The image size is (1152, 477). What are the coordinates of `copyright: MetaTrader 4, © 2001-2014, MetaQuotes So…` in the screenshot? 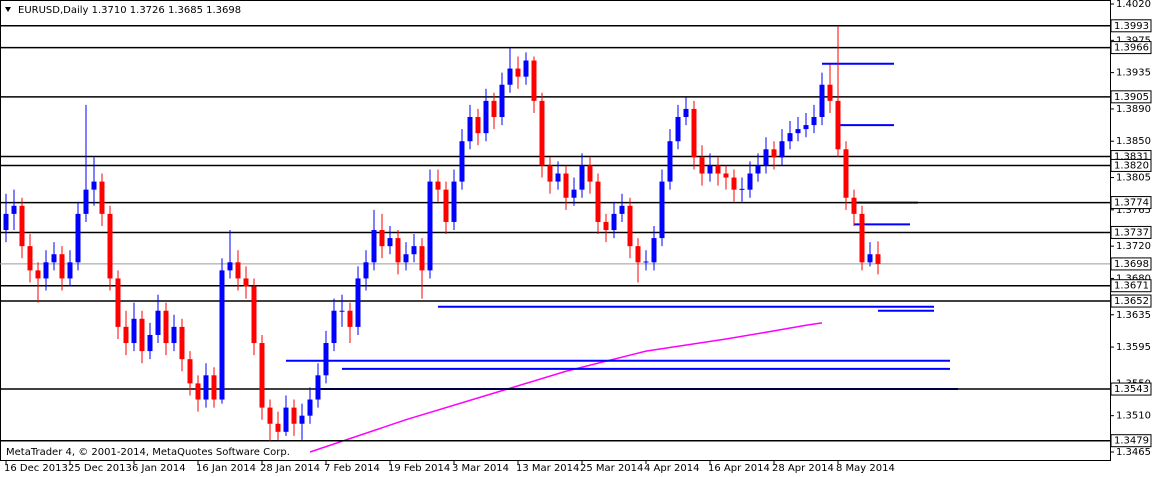 It's located at (148, 452).